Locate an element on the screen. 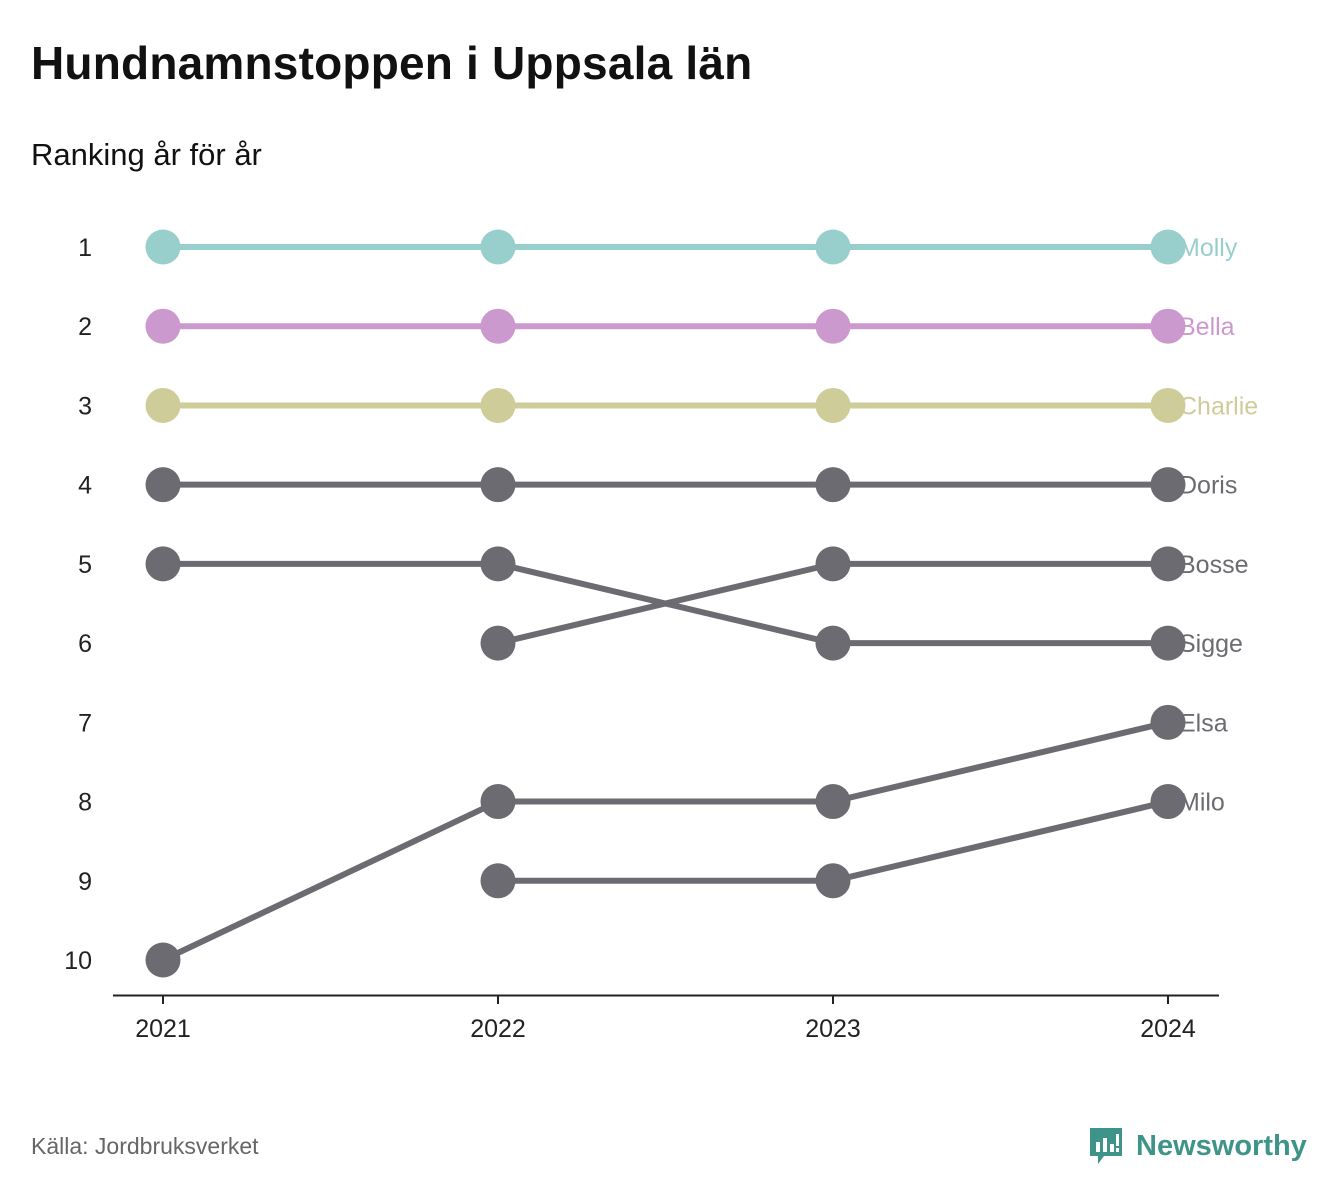  series-end-label: Elsa is located at coordinates (1203, 723).